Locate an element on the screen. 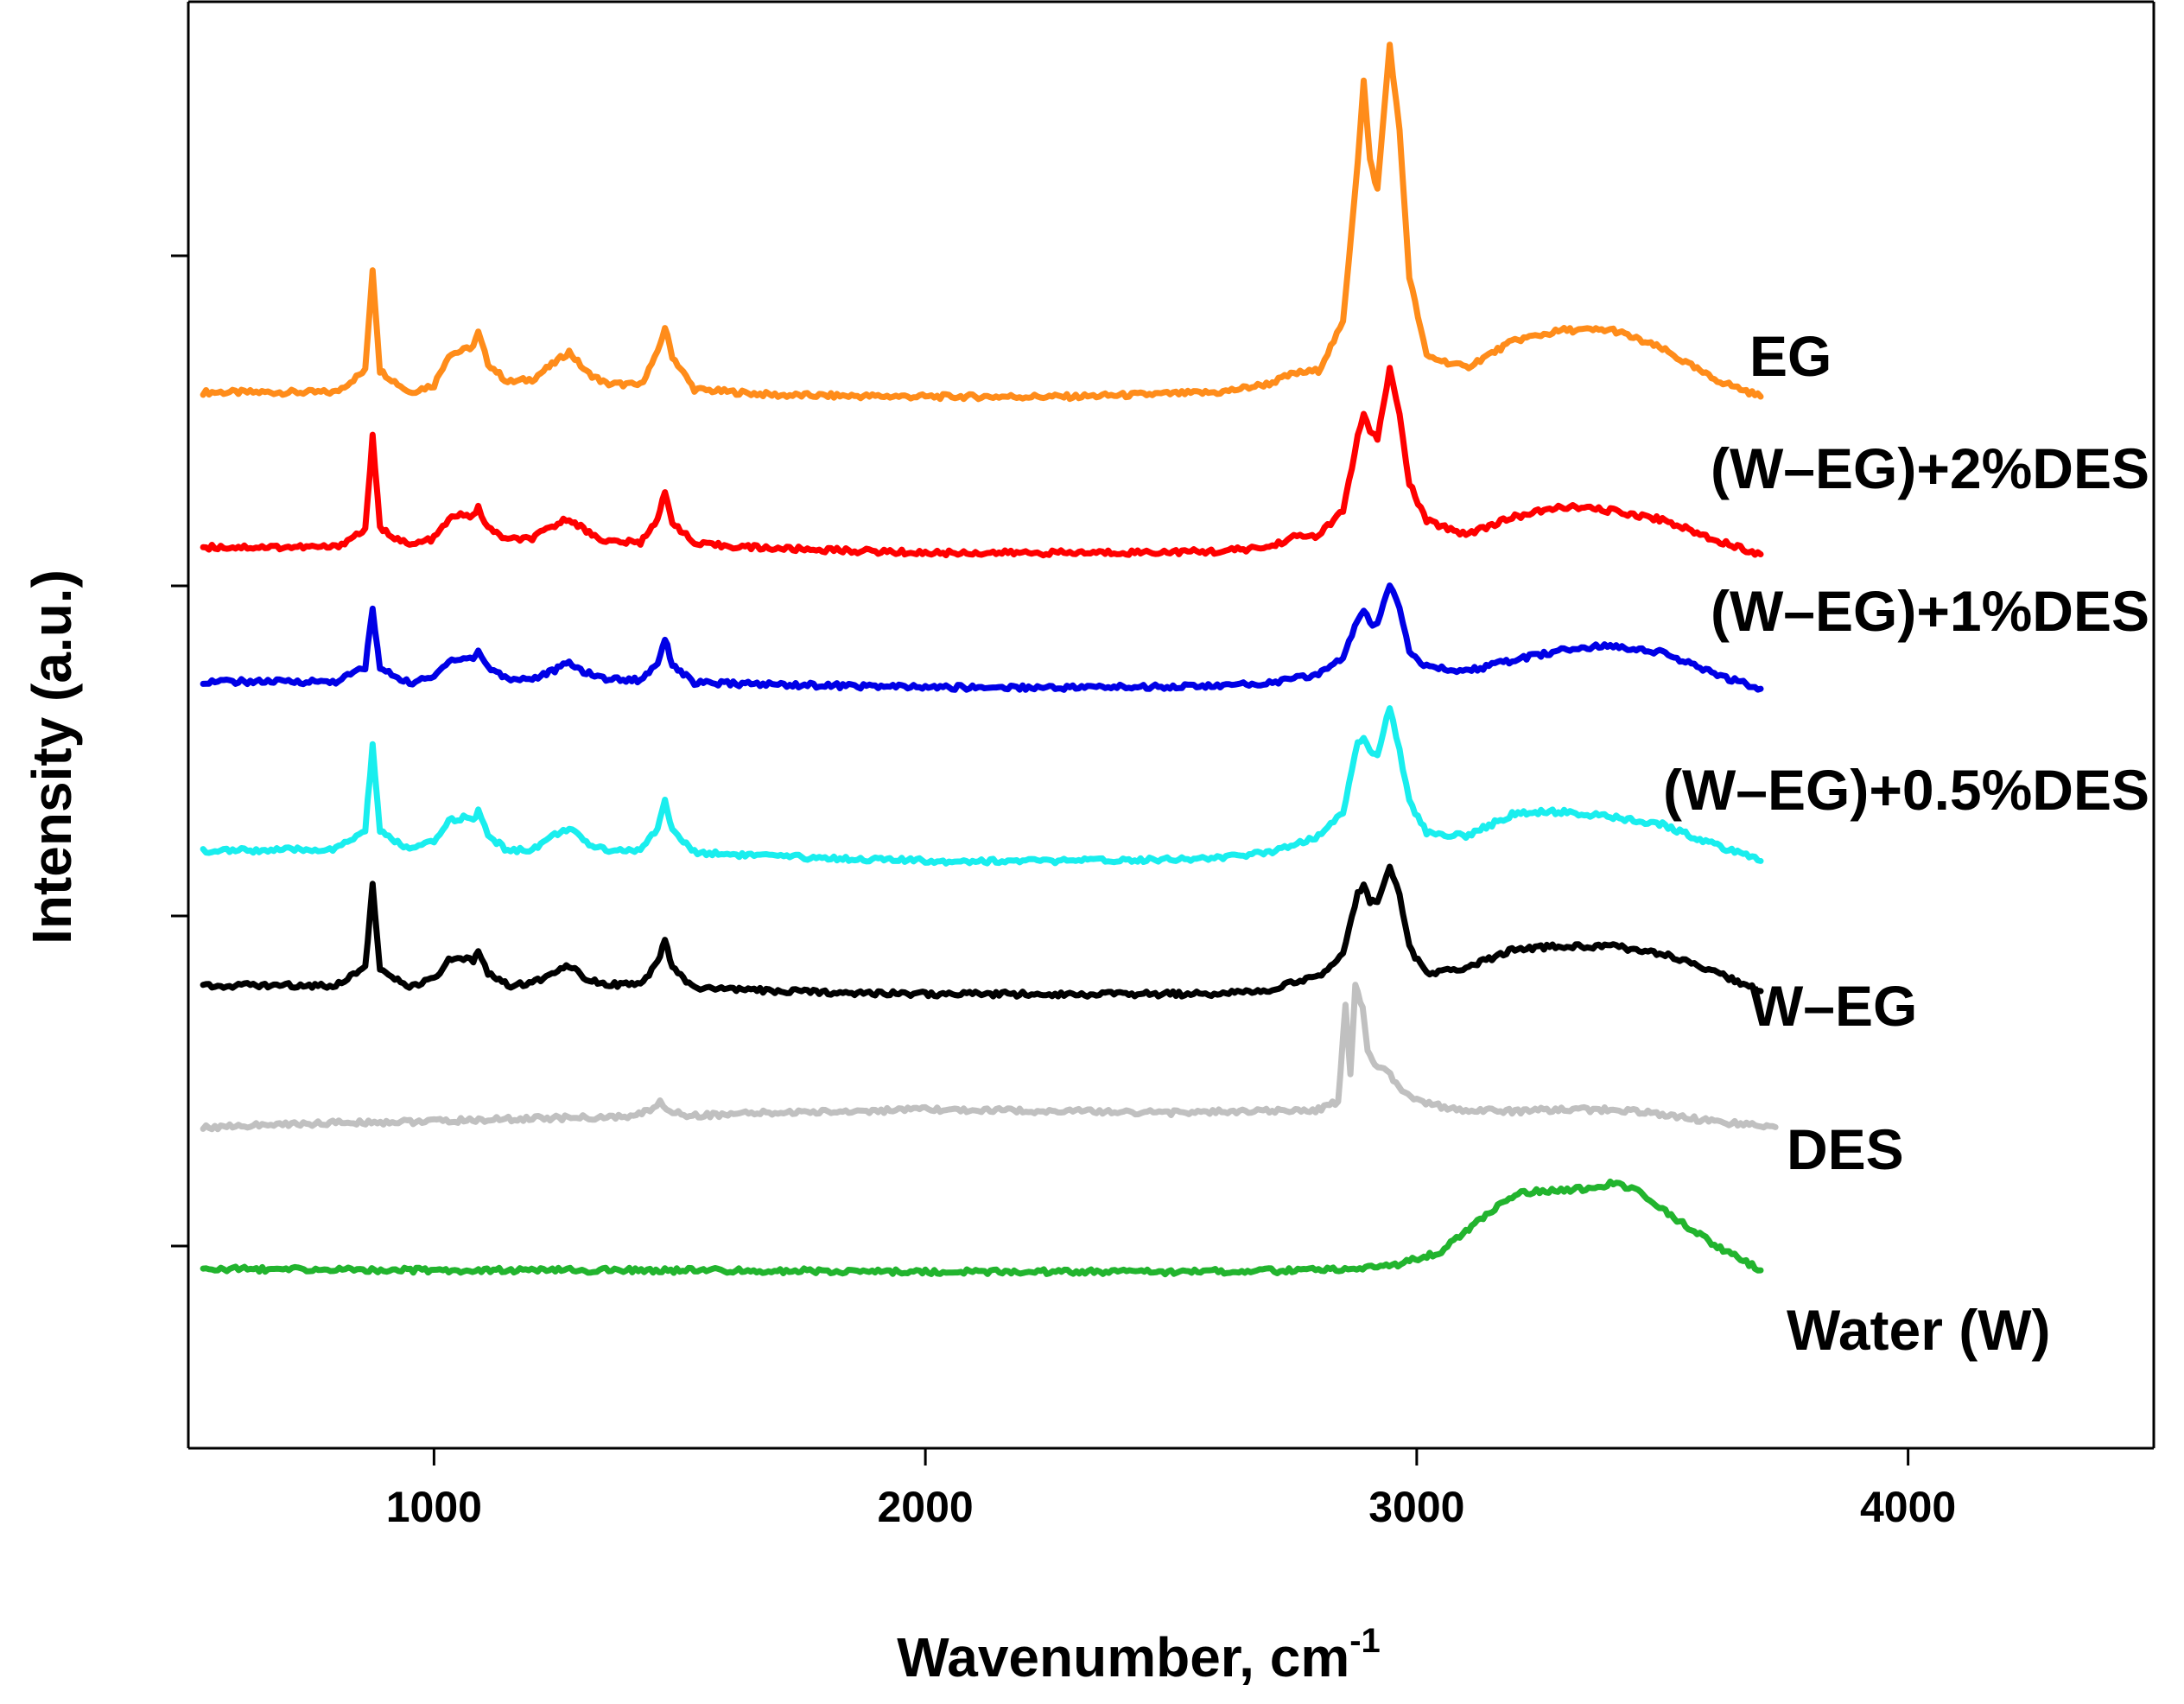 The height and width of the screenshot is (1704, 2184). series-line-des is located at coordinates (990, 1057).